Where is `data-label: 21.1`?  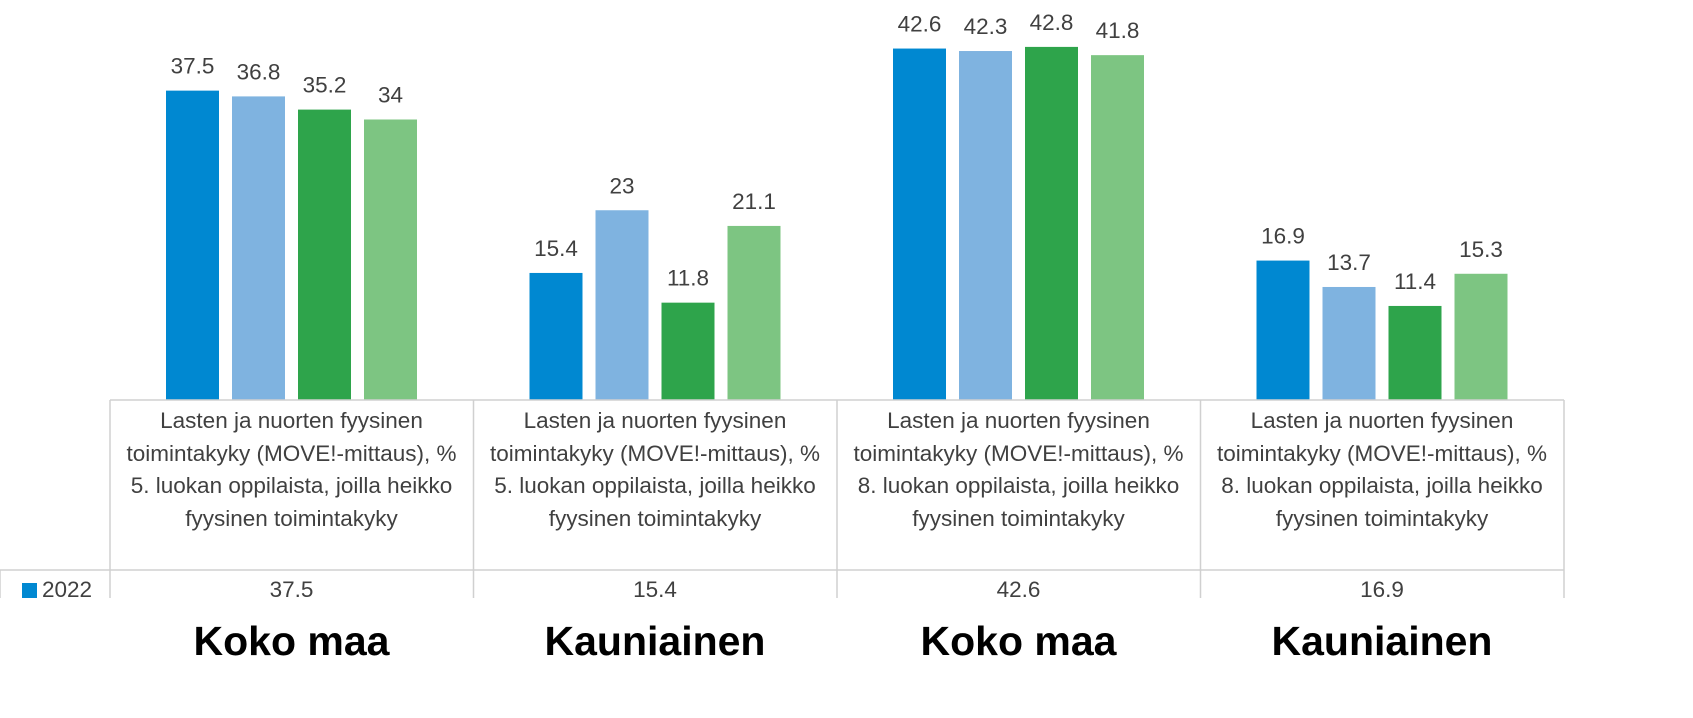
data-label: 21.1 is located at coordinates (754, 201).